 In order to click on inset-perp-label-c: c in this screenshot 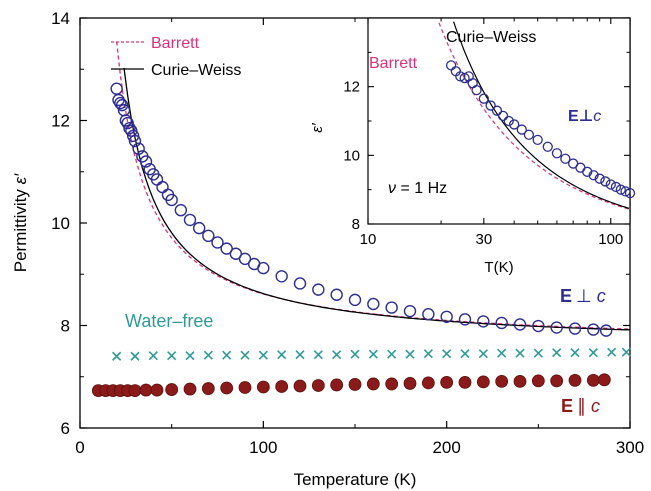, I will do `click(597, 116)`.